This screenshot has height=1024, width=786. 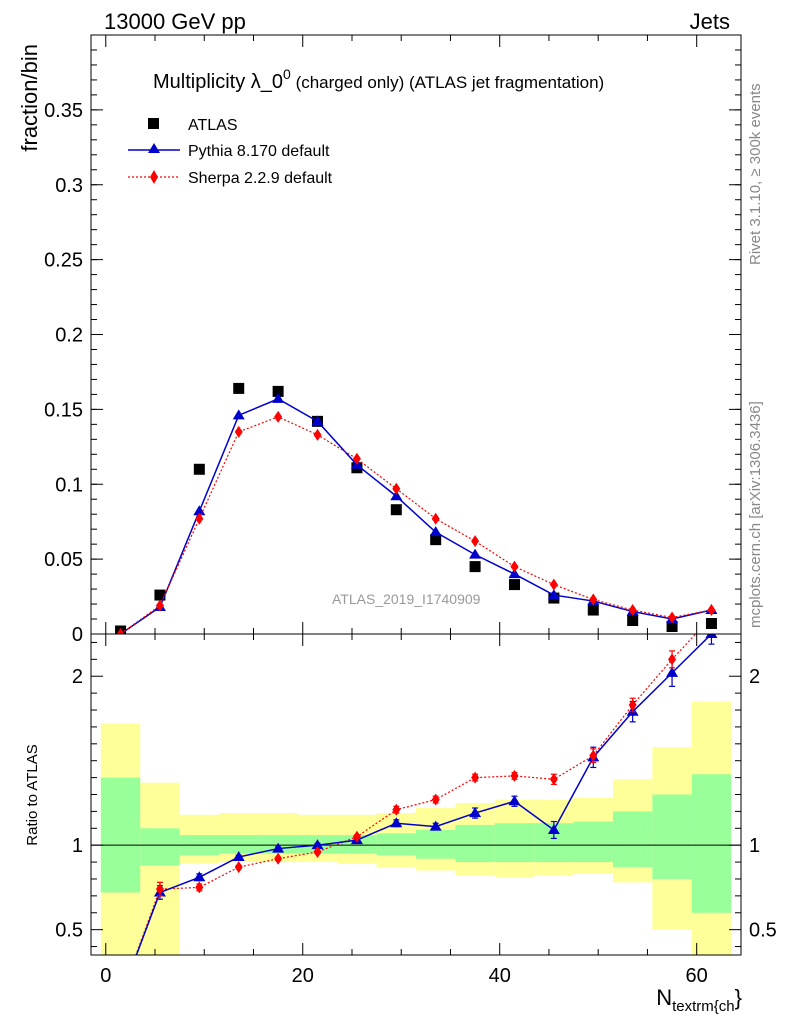 What do you see at coordinates (69, 336) in the screenshot?
I see `main-y-tick-label: 0.2` at bounding box center [69, 336].